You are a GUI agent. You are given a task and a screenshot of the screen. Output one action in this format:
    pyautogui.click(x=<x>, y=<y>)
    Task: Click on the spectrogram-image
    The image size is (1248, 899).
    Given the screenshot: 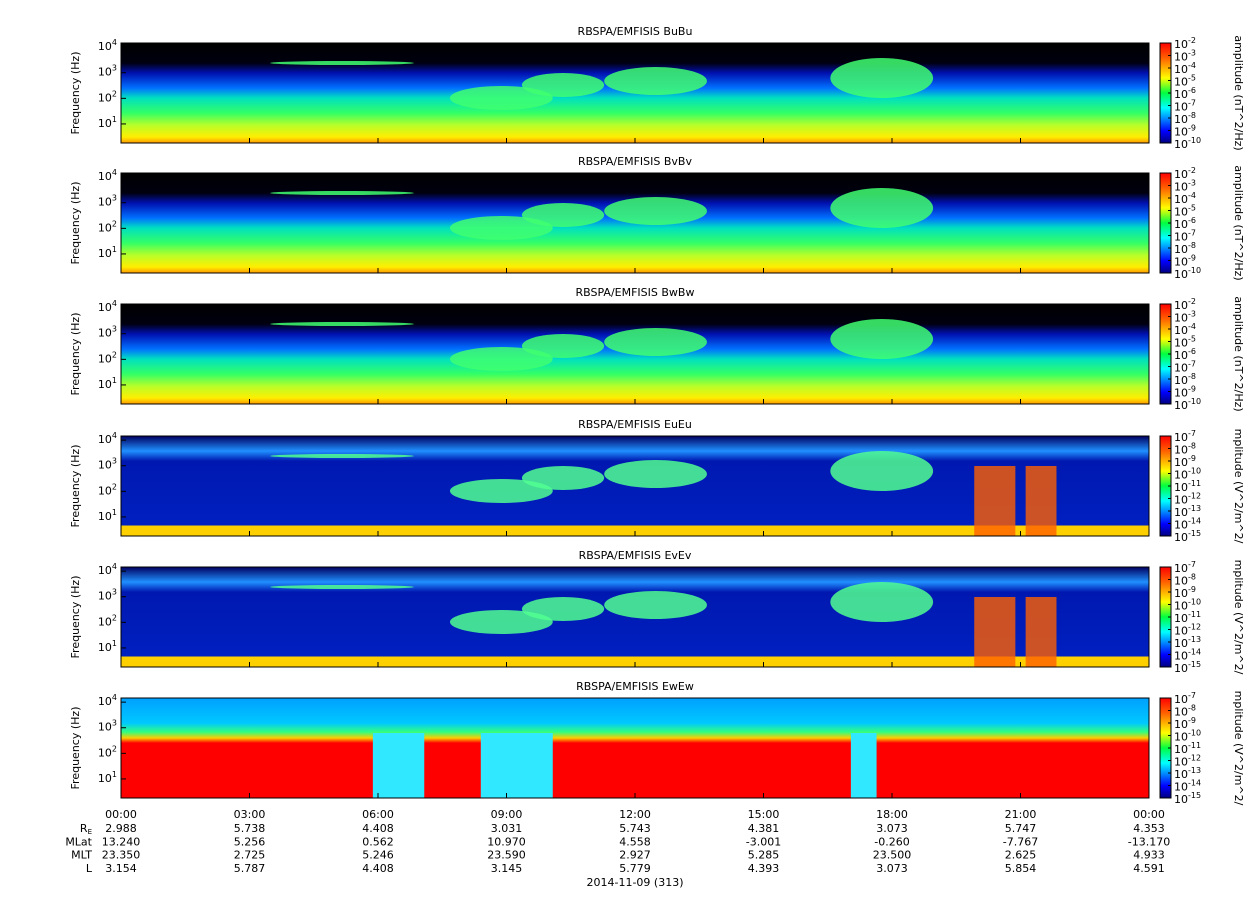 What is the action you would take?
    pyautogui.click(x=635, y=748)
    